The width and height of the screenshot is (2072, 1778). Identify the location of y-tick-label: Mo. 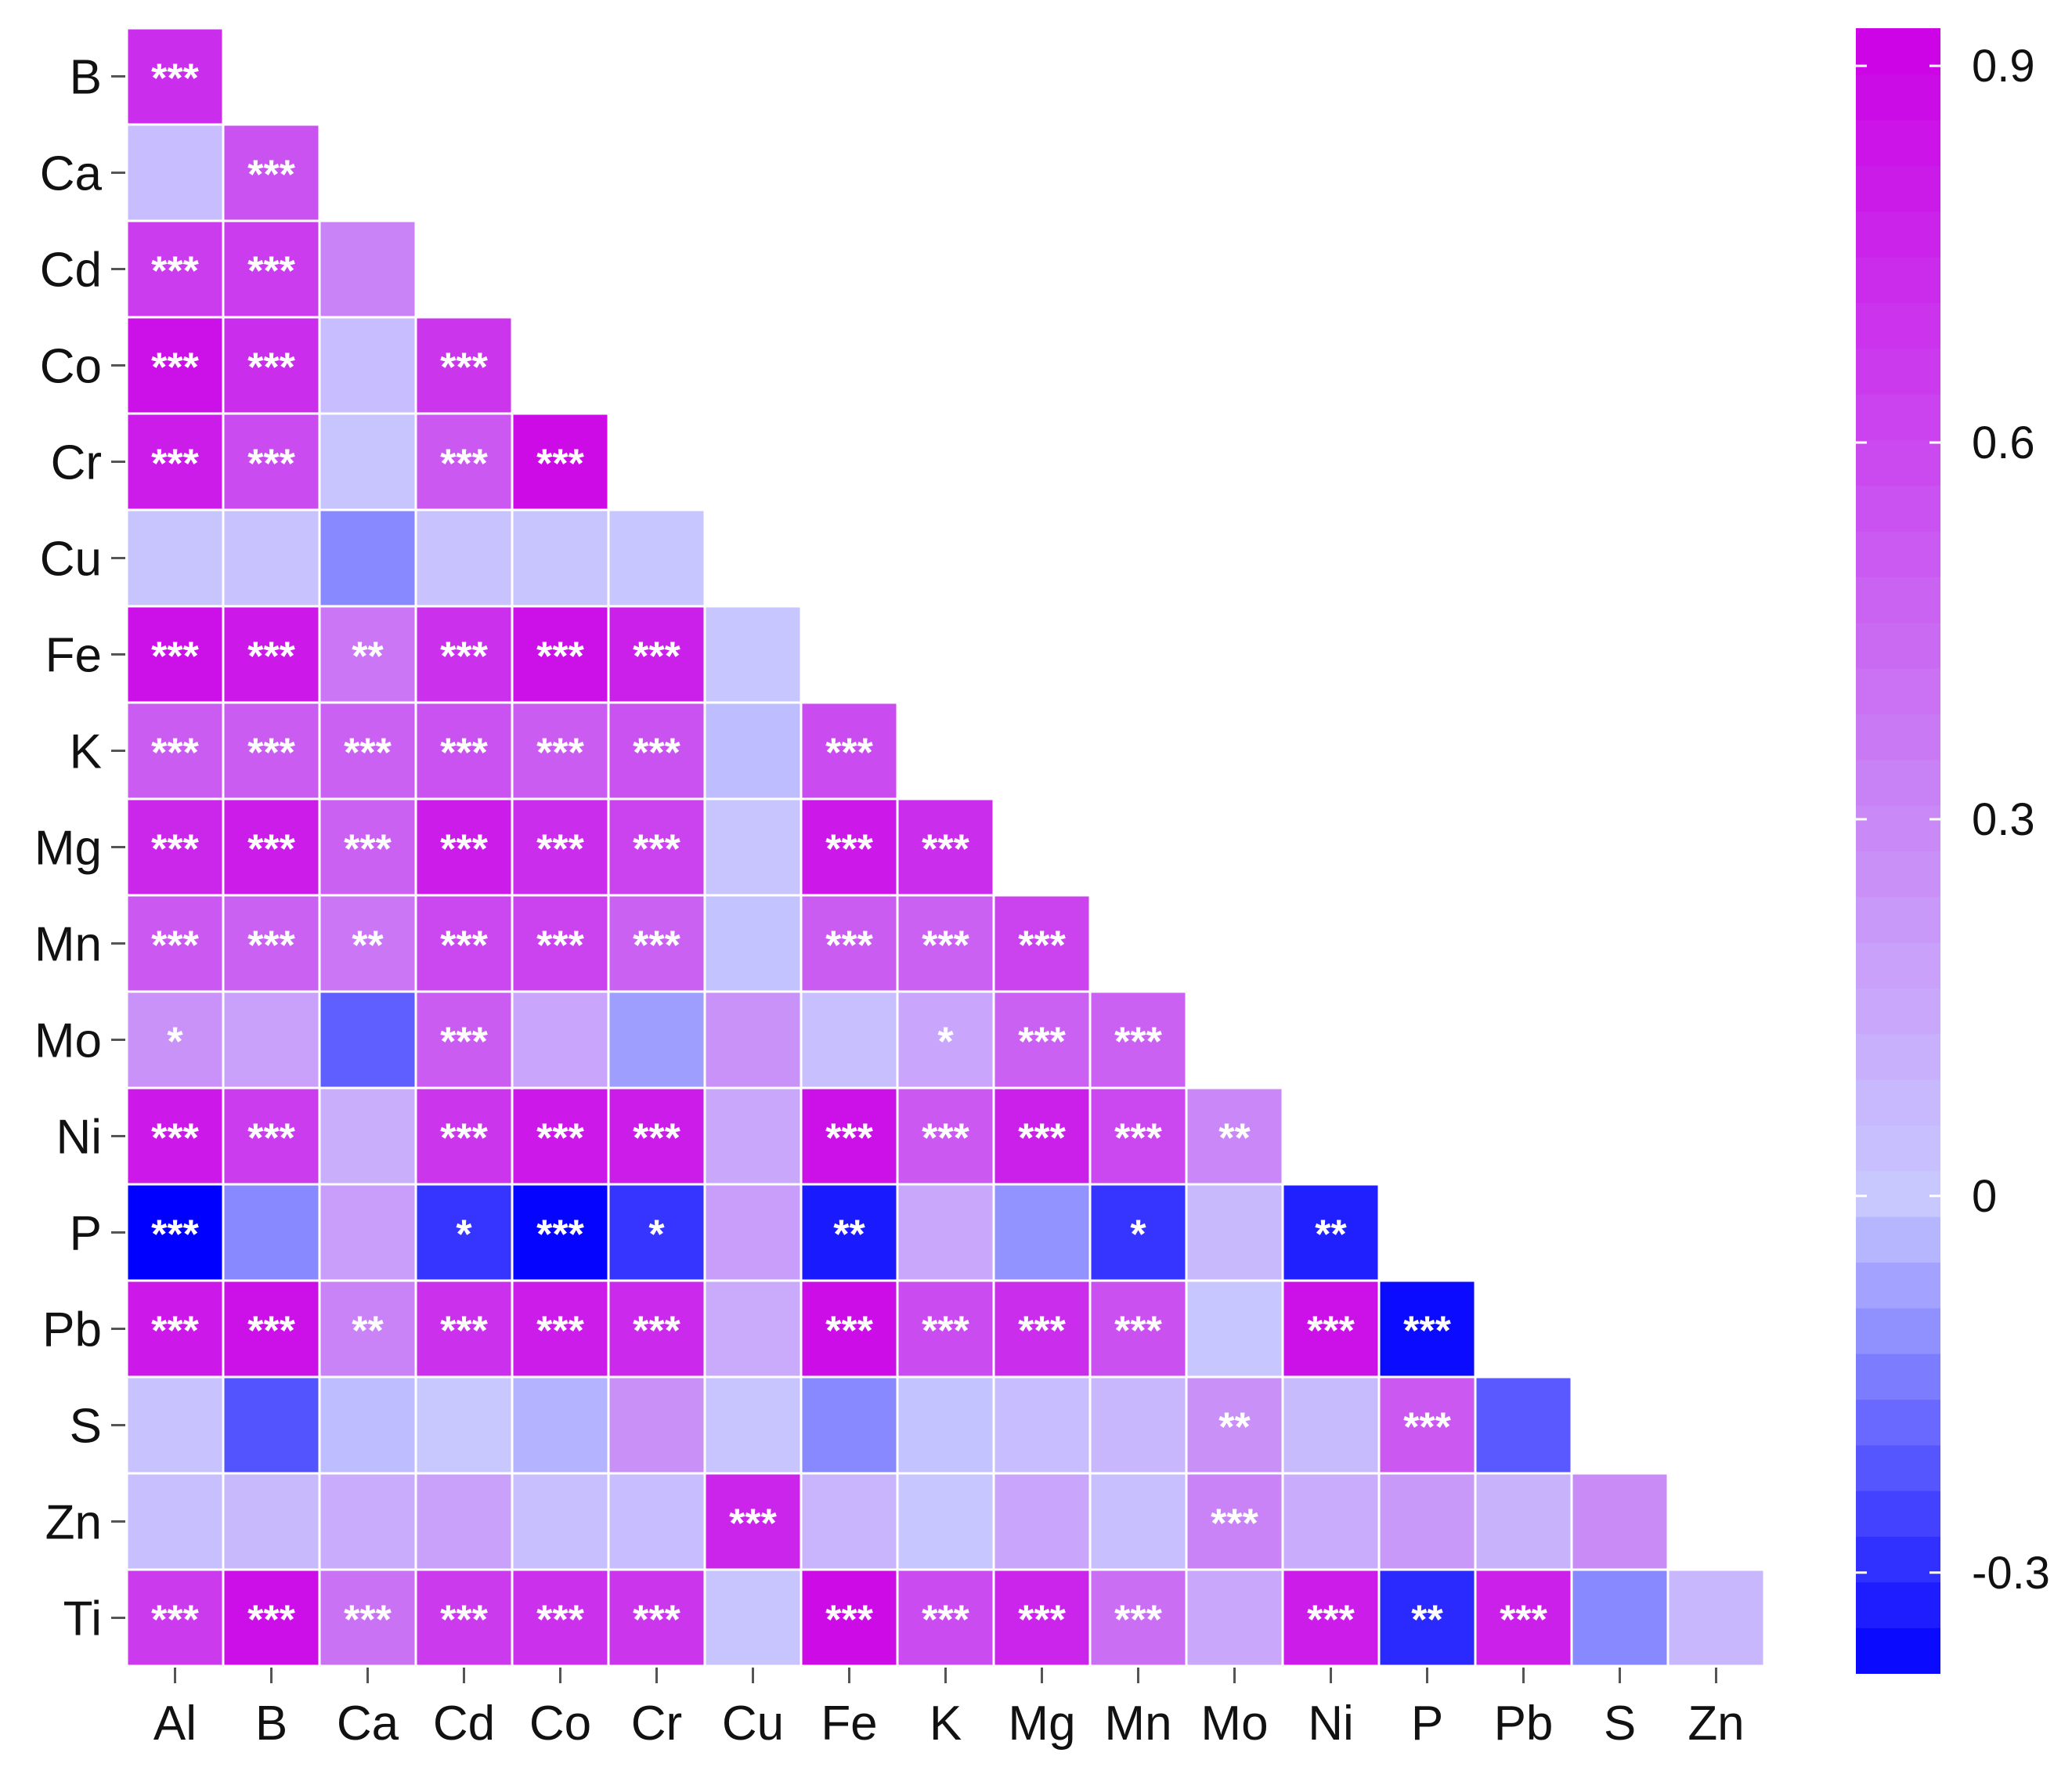
(68, 1041).